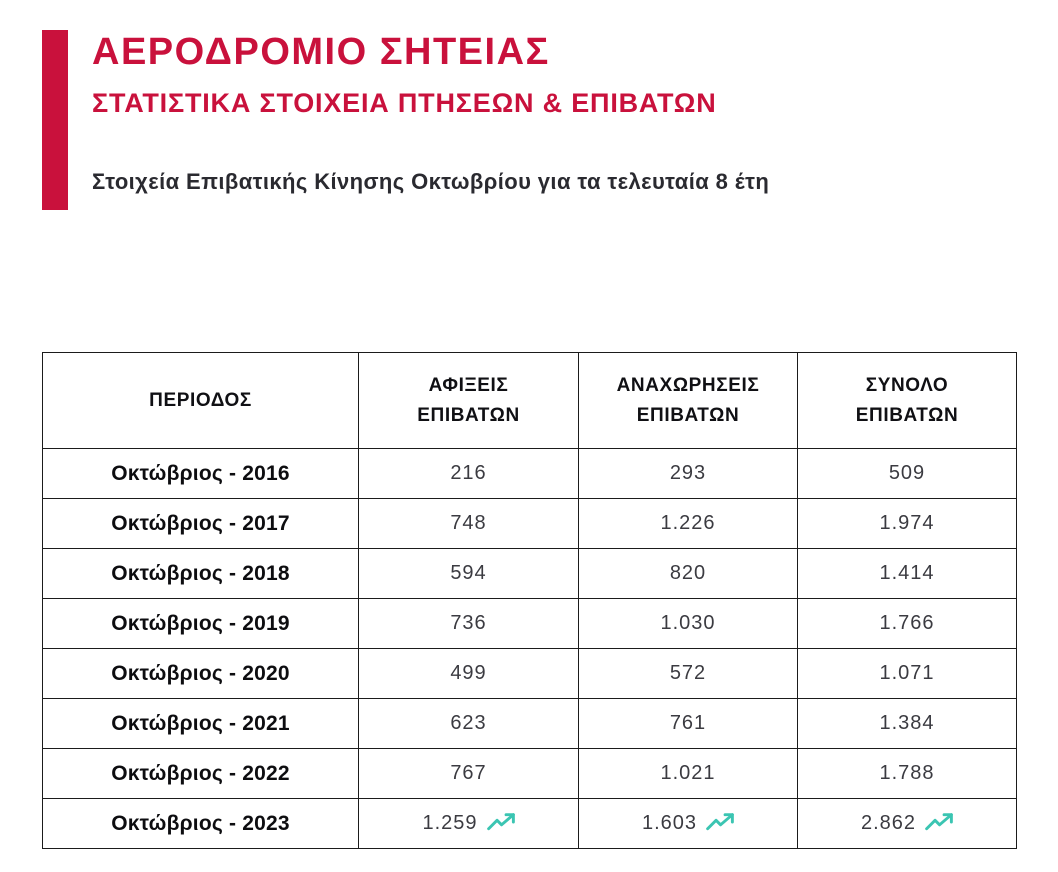 Image resolution: width=1058 pixels, height=872 pixels. I want to click on total-cell: 2.862, so click(907, 823).